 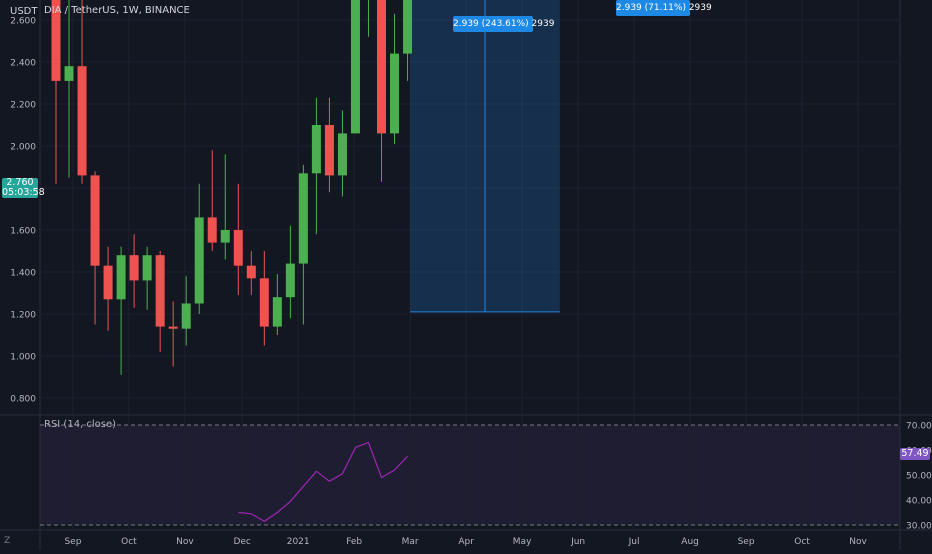 I want to click on bar-countdown: 05:03:58, so click(x=23, y=192).